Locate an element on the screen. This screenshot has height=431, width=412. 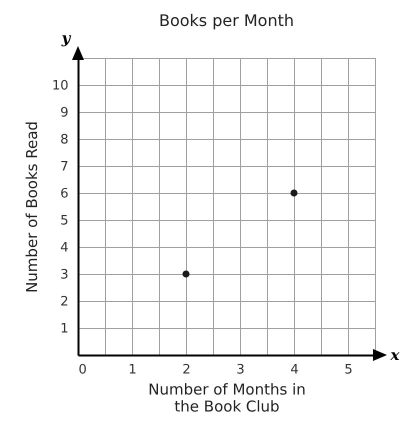
y-tick-label: 7 is located at coordinates (64, 167).